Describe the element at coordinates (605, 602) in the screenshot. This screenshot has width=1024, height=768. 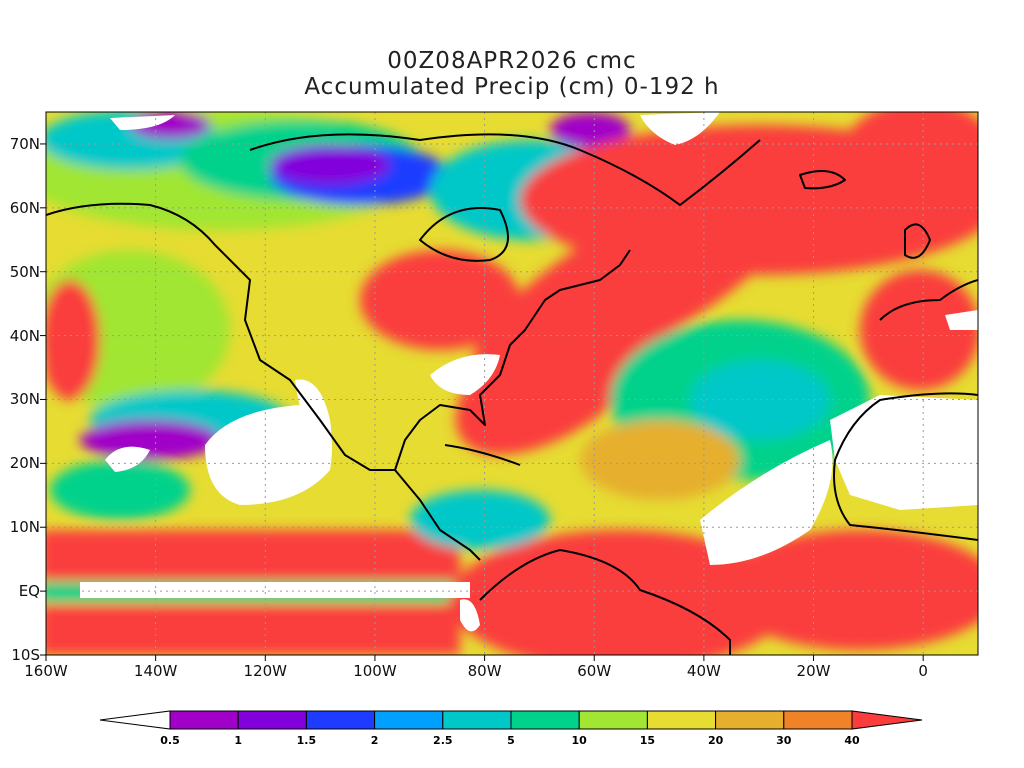
I see `coastline-south-america` at that location.